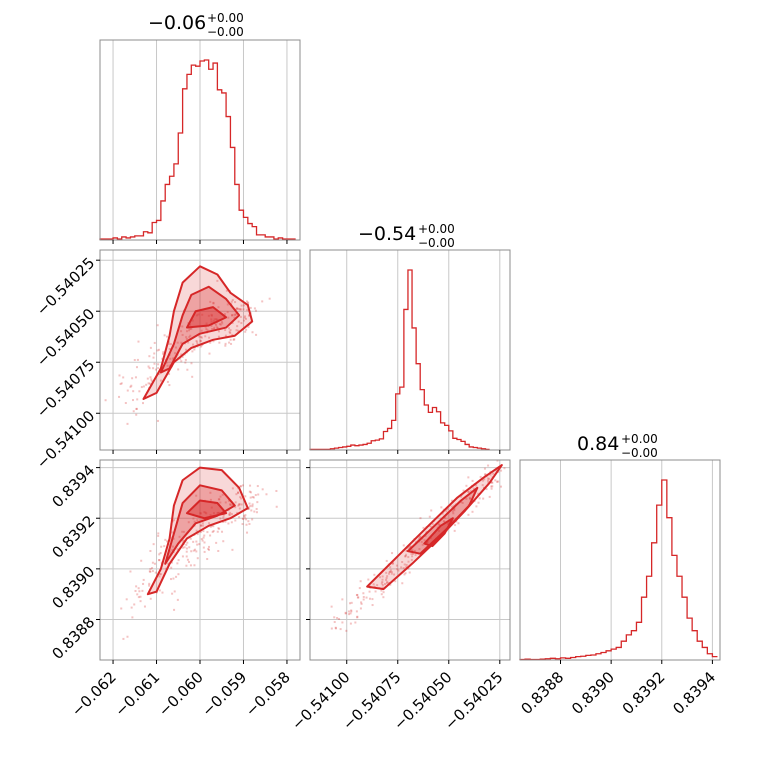  I want to click on tick-label-x-p0-0: −0.062, so click(94, 694).